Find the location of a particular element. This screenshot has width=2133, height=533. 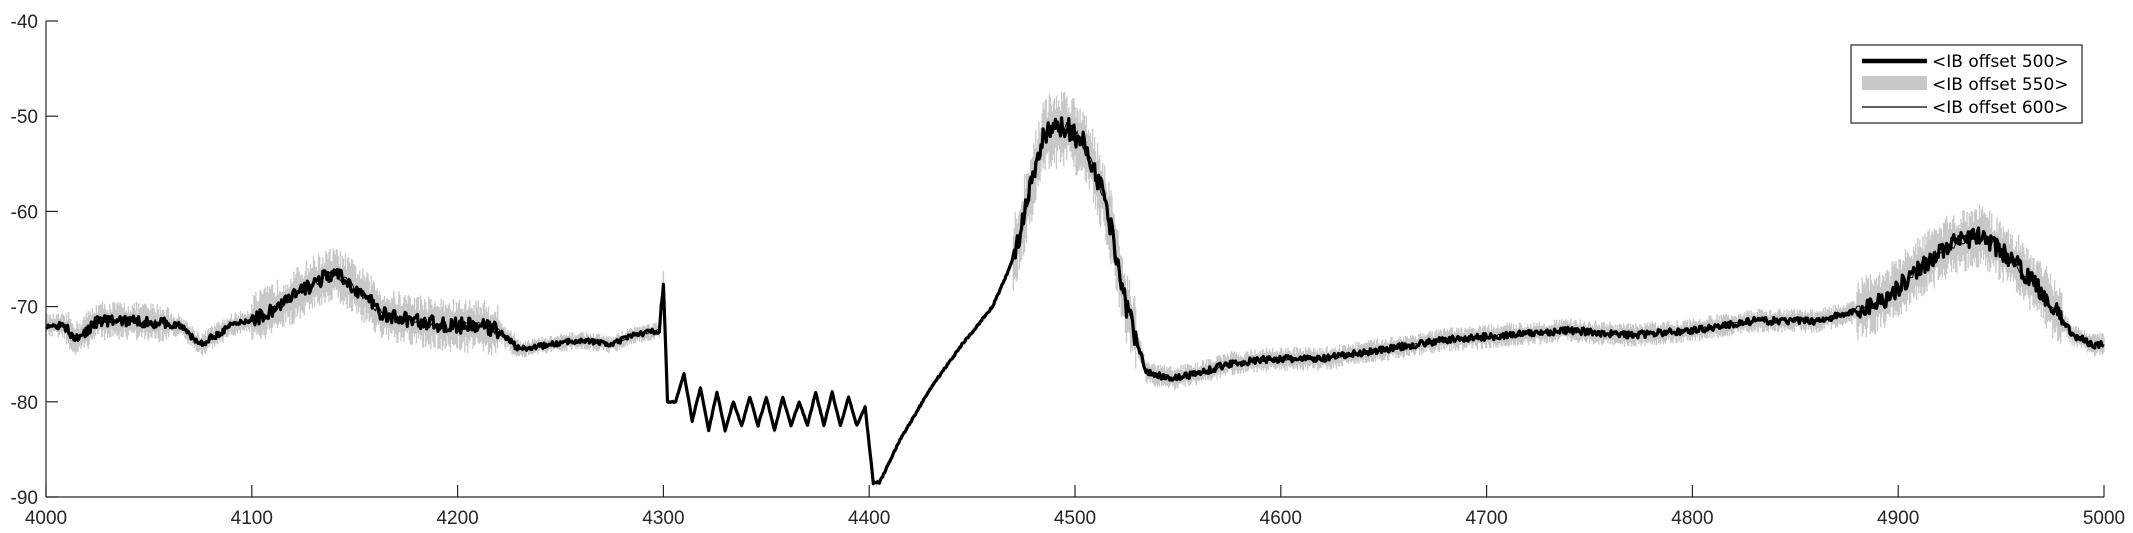

x-tick-label: 4100 is located at coordinates (252, 518).